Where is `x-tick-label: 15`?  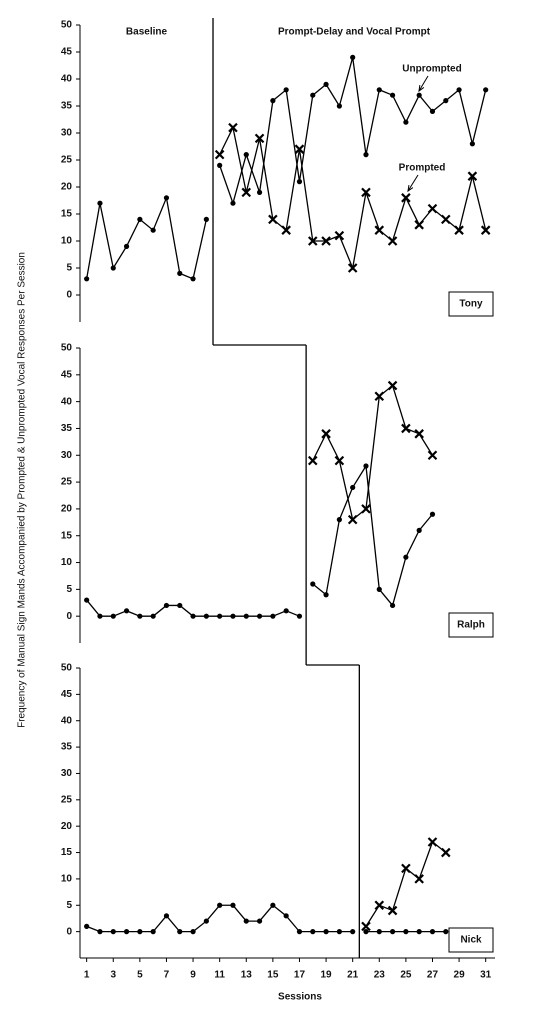 x-tick-label: 15 is located at coordinates (273, 975).